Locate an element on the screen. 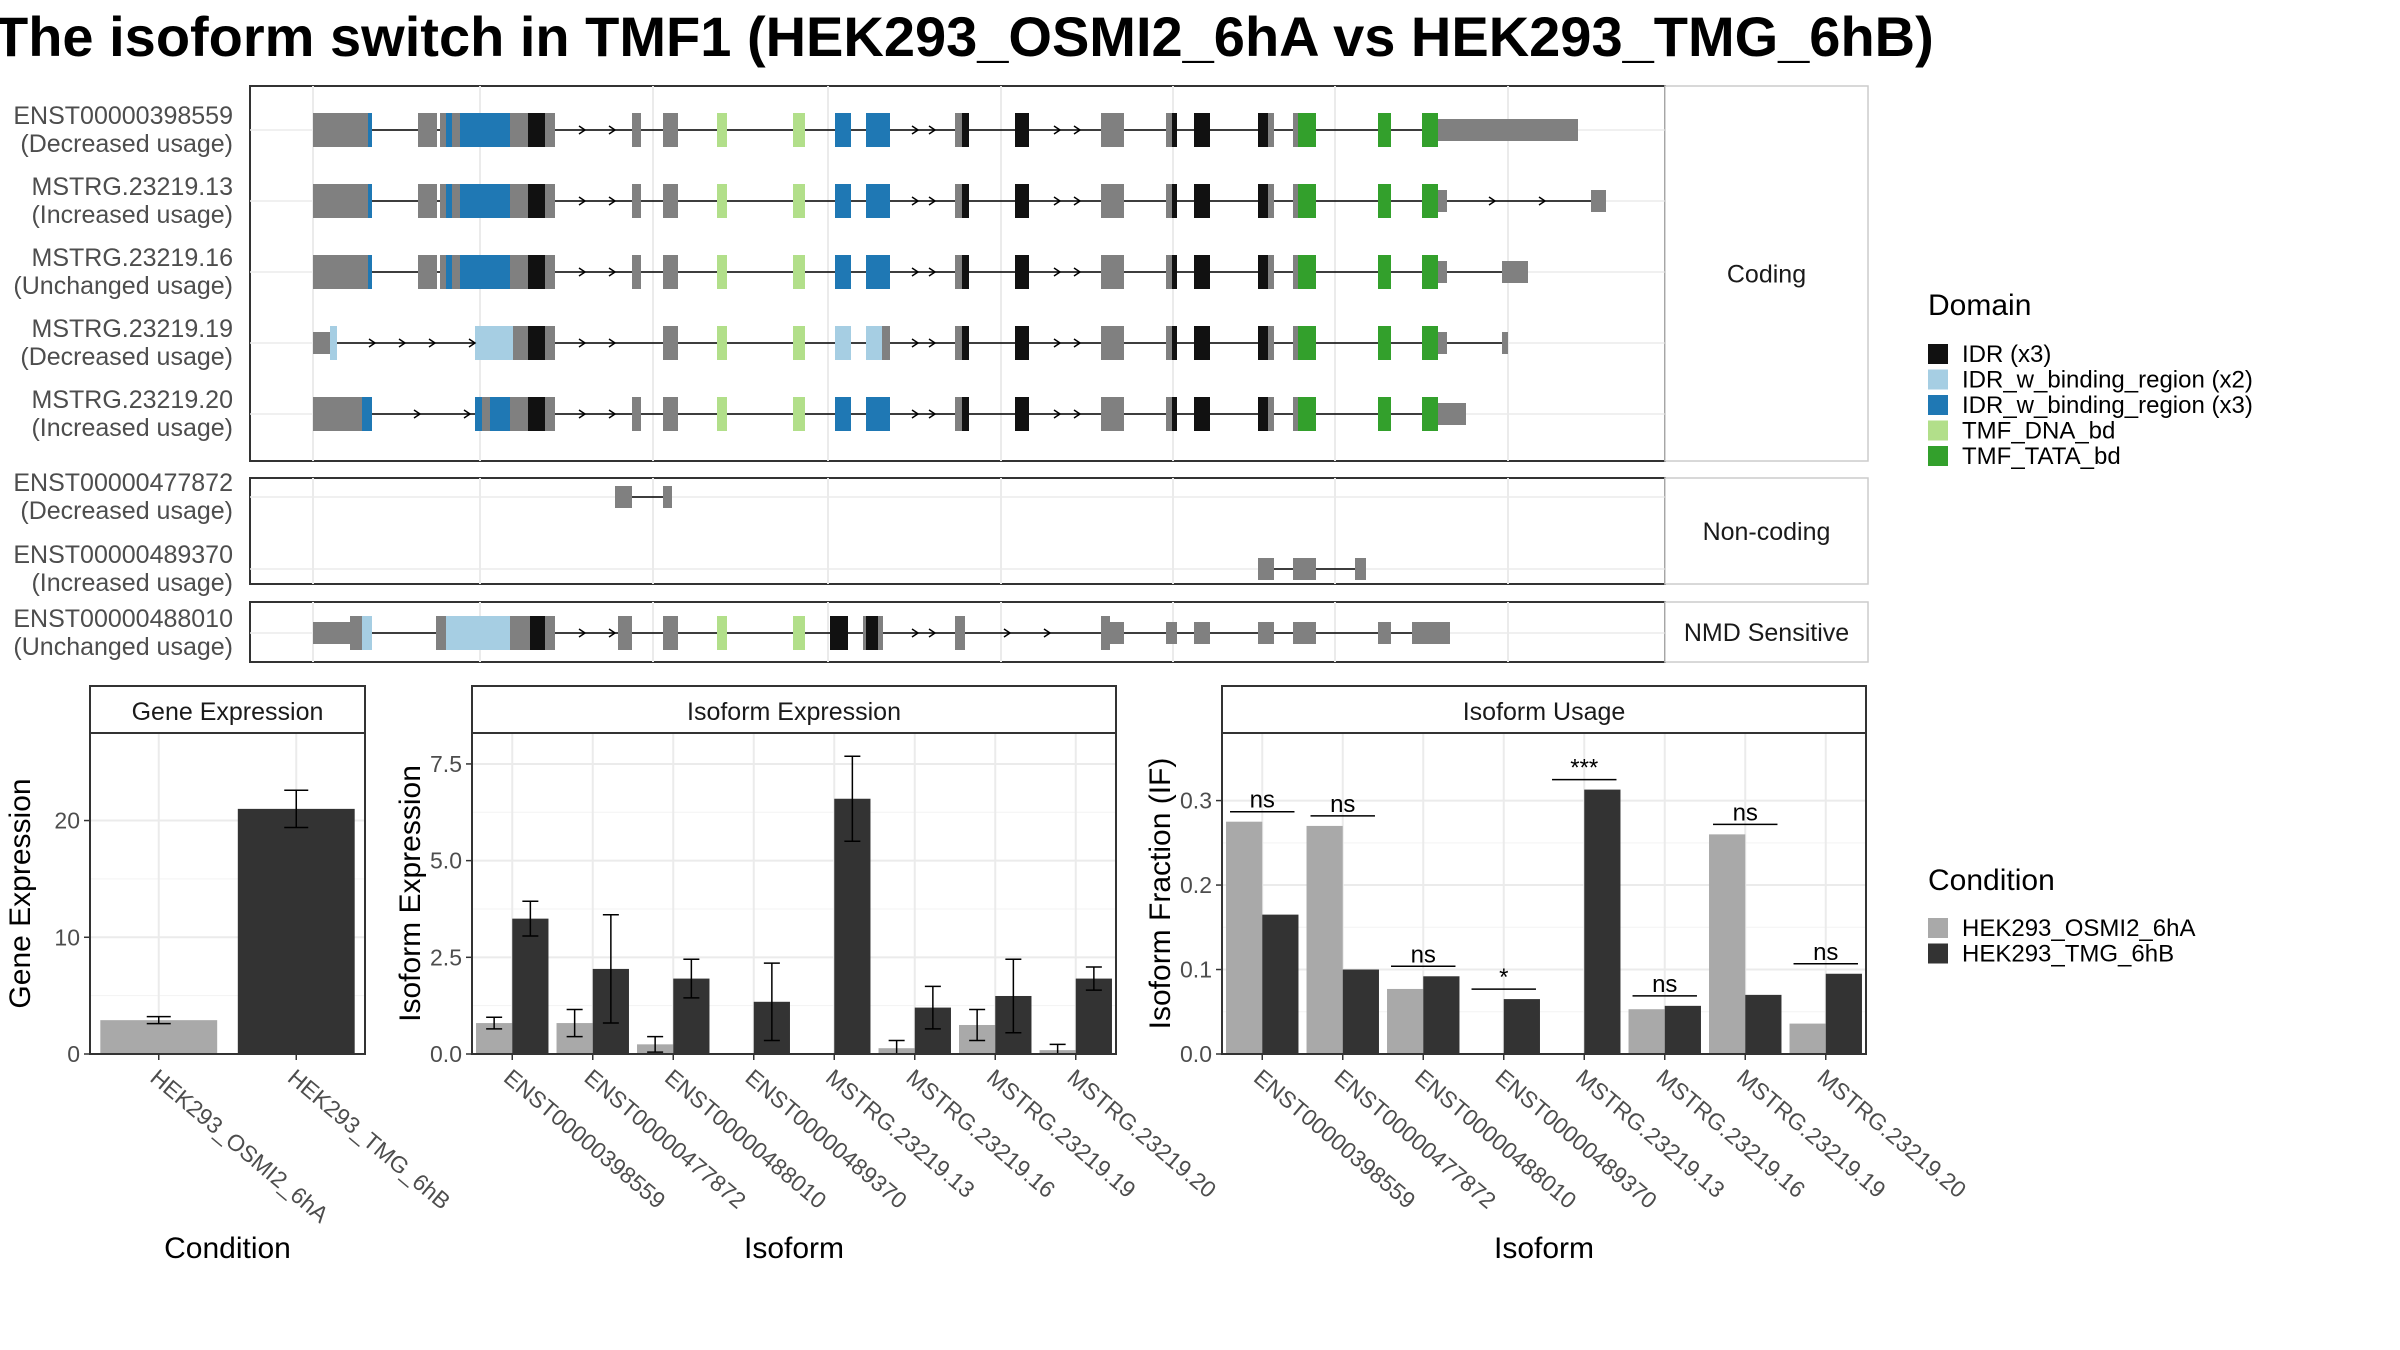 This screenshot has width=2400, height=1350. transcript-label: ENST00000489370 is located at coordinates (123, 555).